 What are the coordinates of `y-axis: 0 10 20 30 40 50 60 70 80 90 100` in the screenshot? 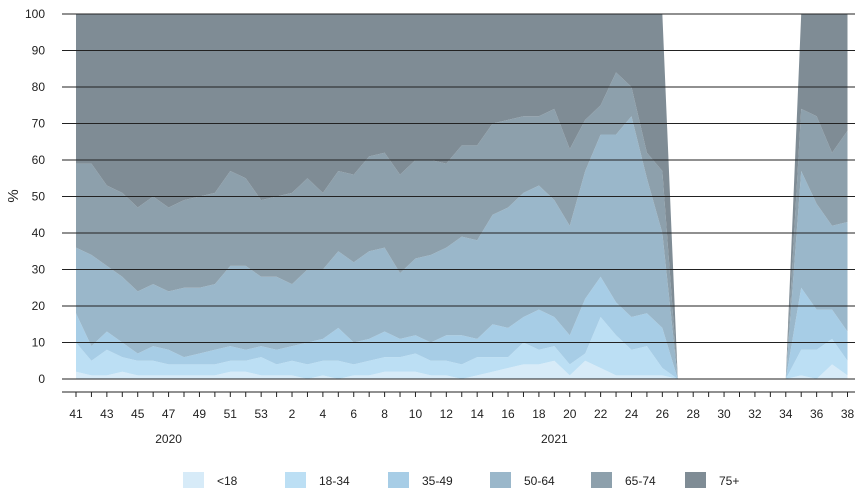 It's located at (35, 196).